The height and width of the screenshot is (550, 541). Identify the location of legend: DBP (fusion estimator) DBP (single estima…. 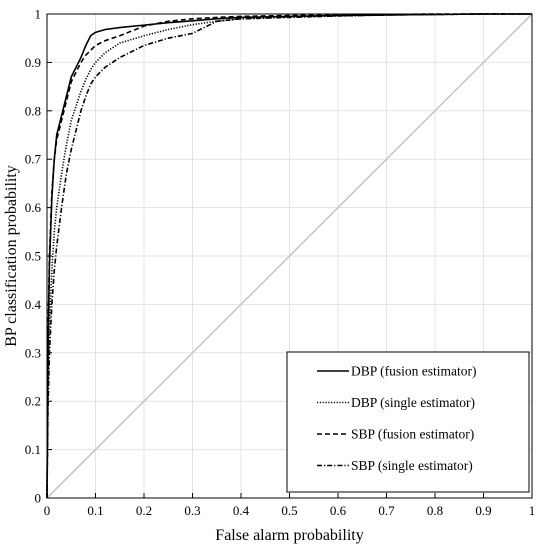
(408, 422).